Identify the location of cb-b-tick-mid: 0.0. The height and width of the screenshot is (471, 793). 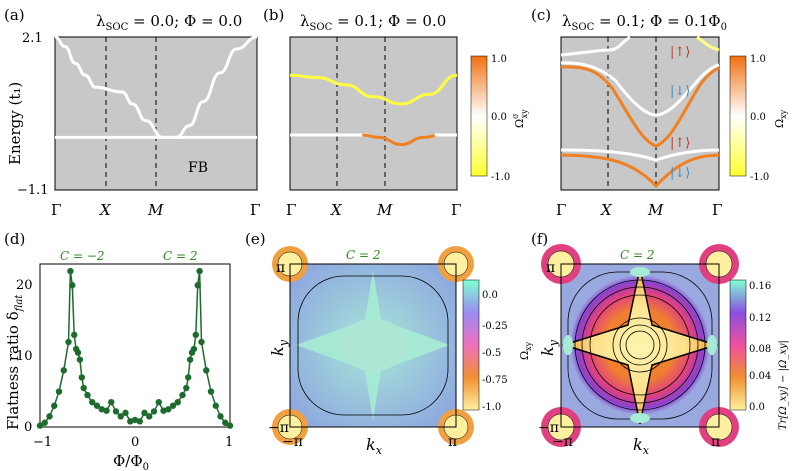
(499, 117).